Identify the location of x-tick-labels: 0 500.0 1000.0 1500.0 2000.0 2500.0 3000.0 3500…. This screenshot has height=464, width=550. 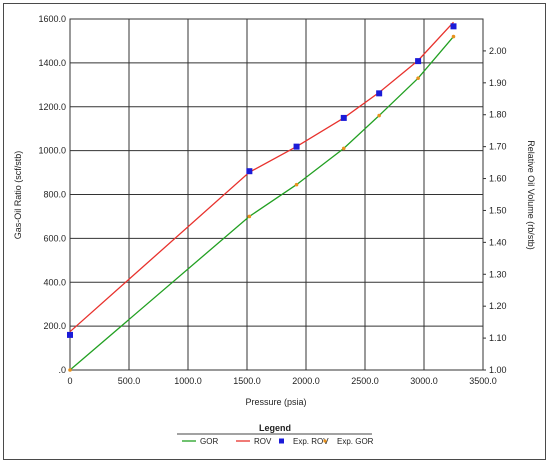
(281, 381).